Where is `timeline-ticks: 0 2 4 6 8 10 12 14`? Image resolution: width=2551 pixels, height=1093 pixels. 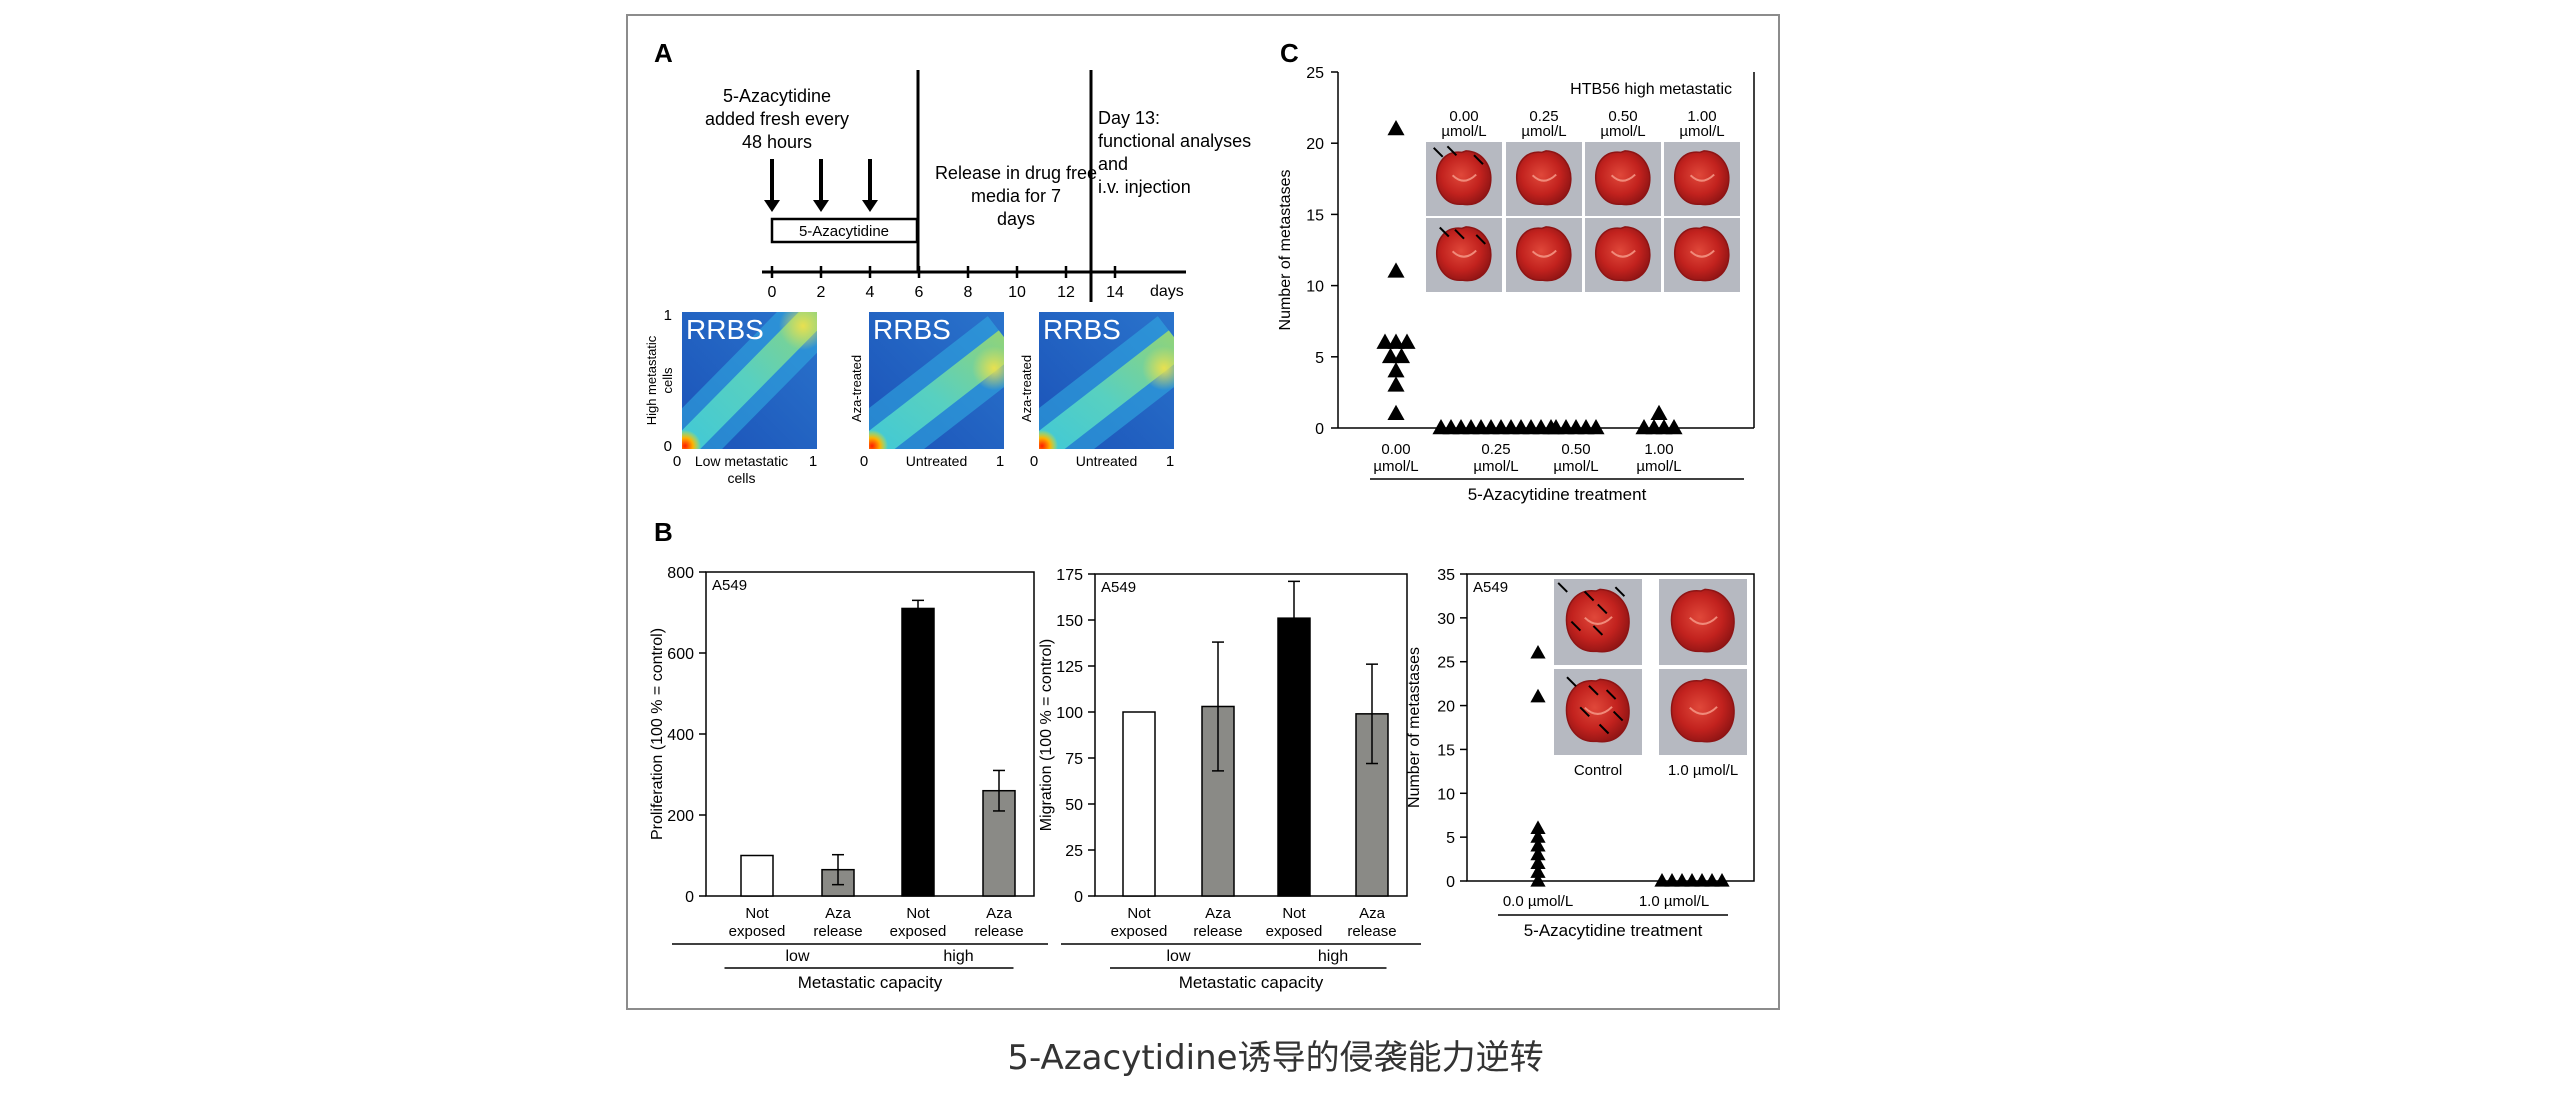
timeline-ticks: 0 2 4 6 8 10 12 14 is located at coordinates (946, 283).